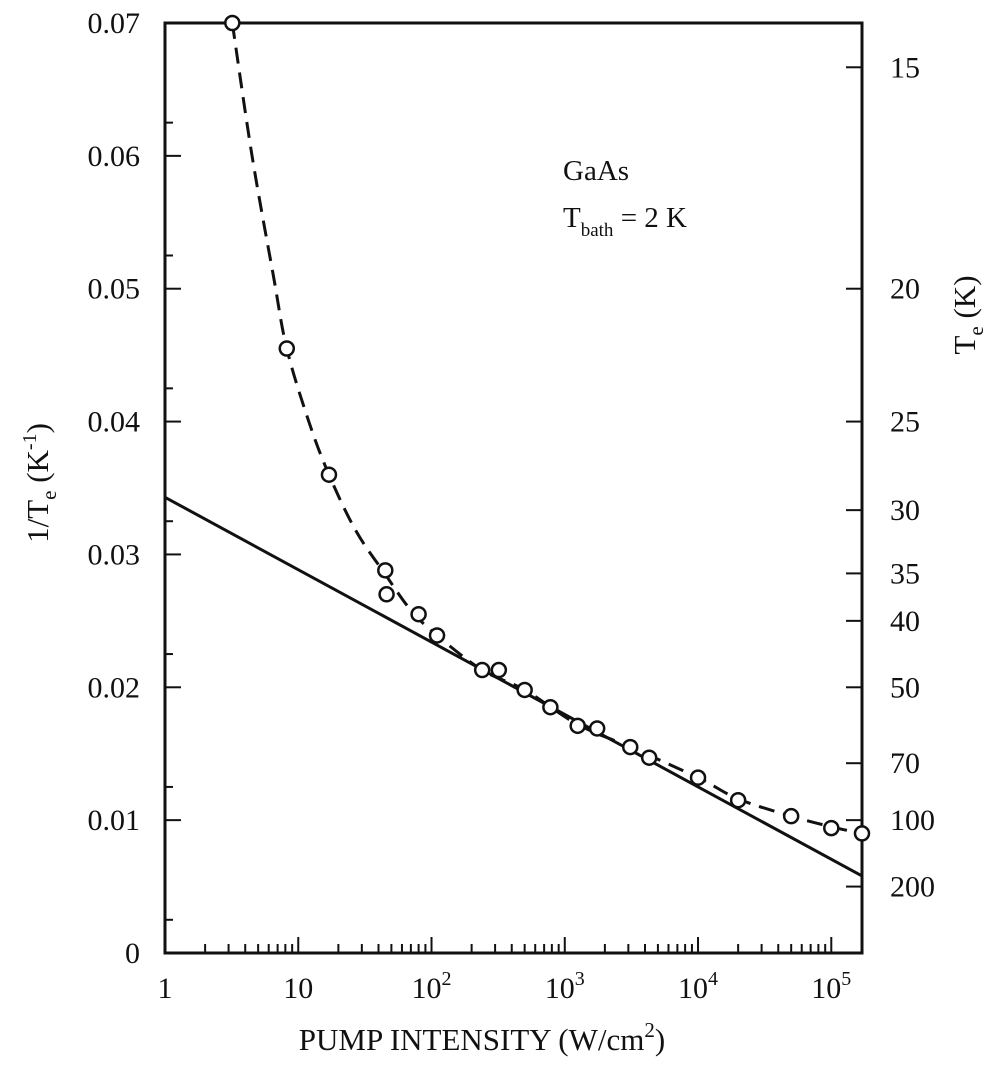 This screenshot has height=1066, width=997. What do you see at coordinates (649, 1030) in the screenshot?
I see `x-axis-title-exponent: 2` at bounding box center [649, 1030].